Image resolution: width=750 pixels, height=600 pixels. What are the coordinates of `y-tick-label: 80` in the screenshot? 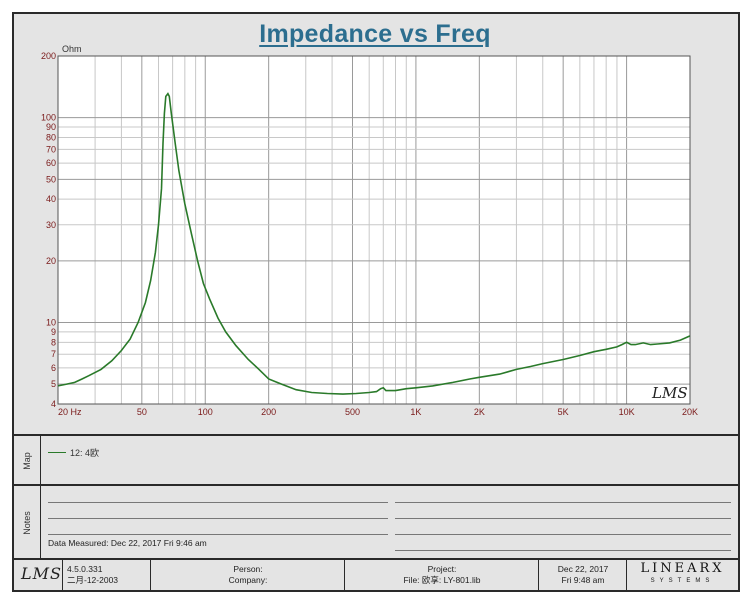 It's located at (51, 138).